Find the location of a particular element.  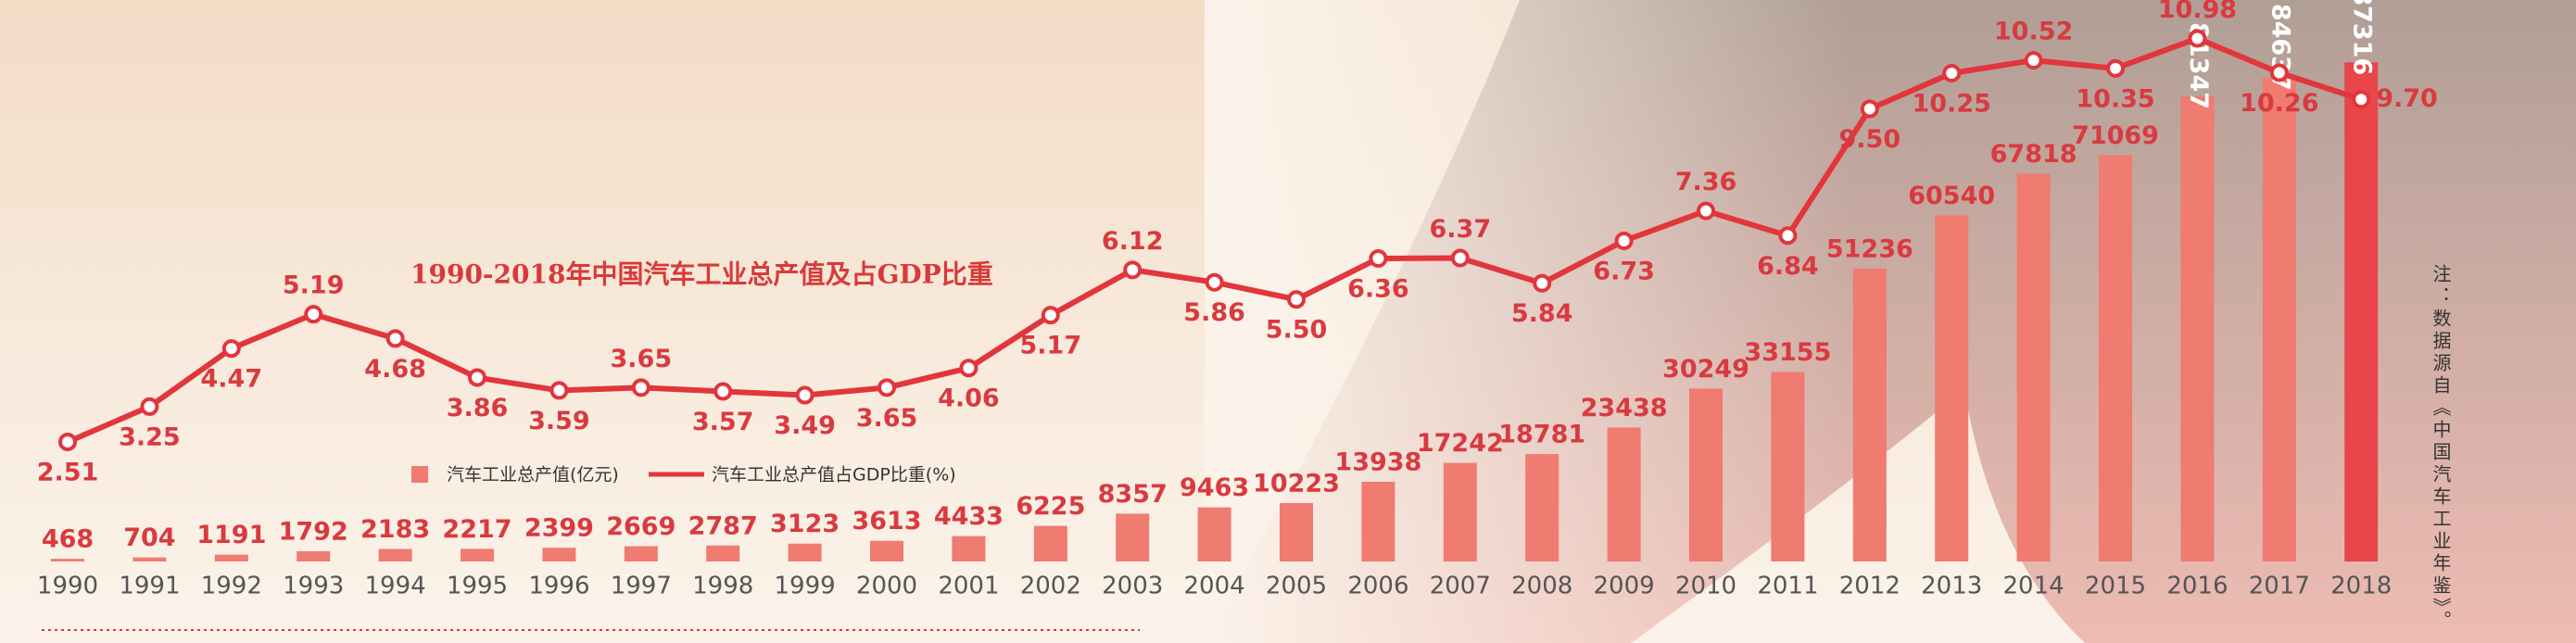

line-value-label: 3.59 is located at coordinates (559, 421).